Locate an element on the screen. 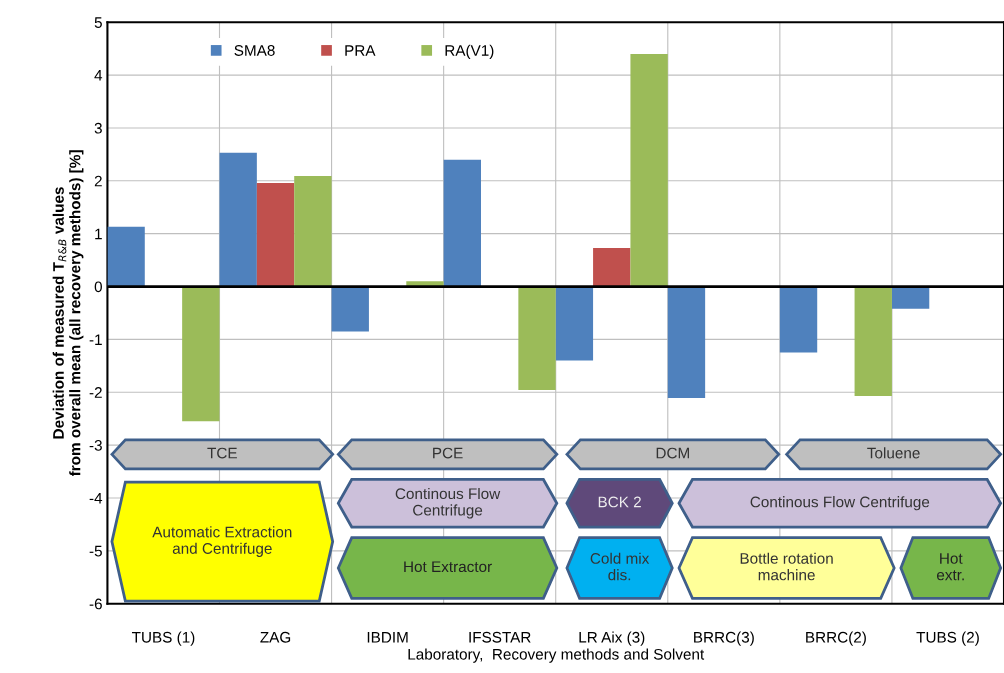 This screenshot has width=1004, height=673. y-tick-label: 0 is located at coordinates (98, 287).